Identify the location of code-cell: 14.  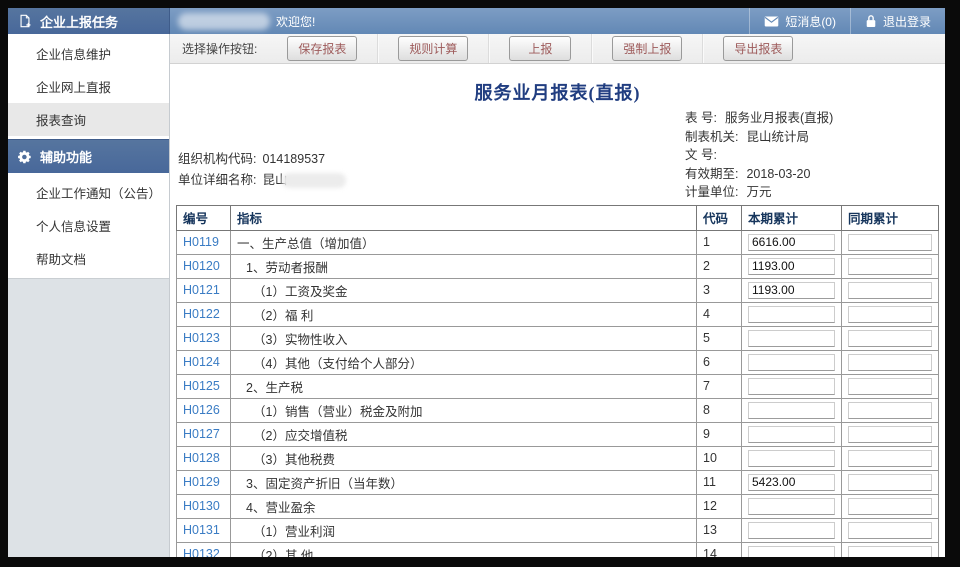
(719, 549).